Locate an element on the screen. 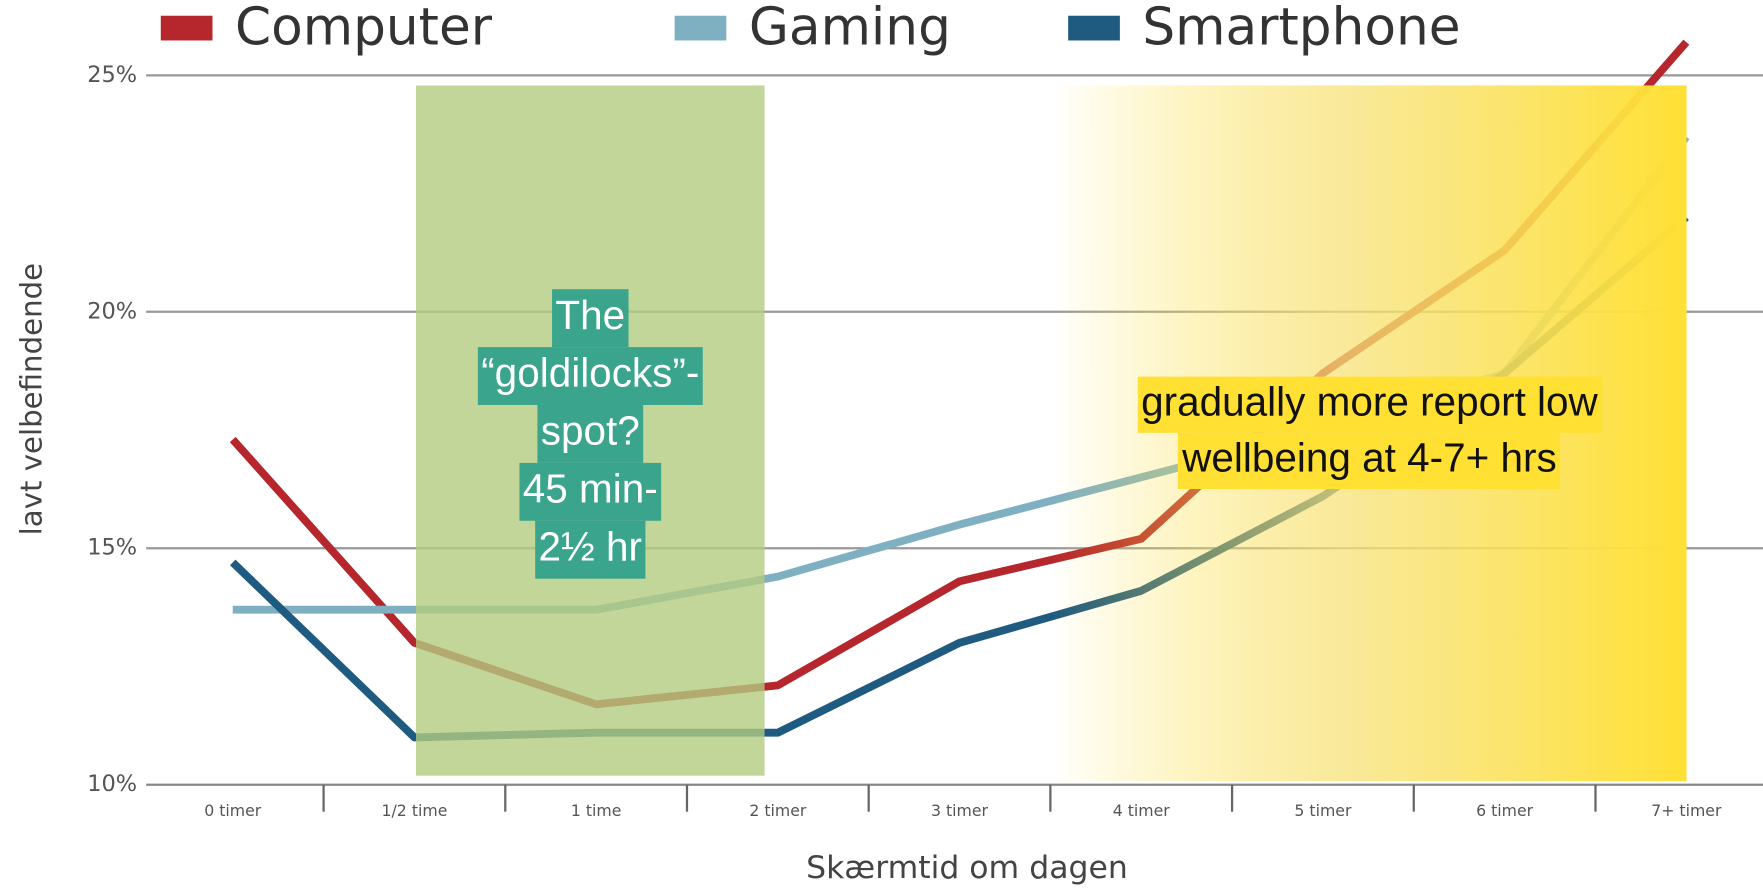  y-tick-label: 15% is located at coordinates (112, 548).